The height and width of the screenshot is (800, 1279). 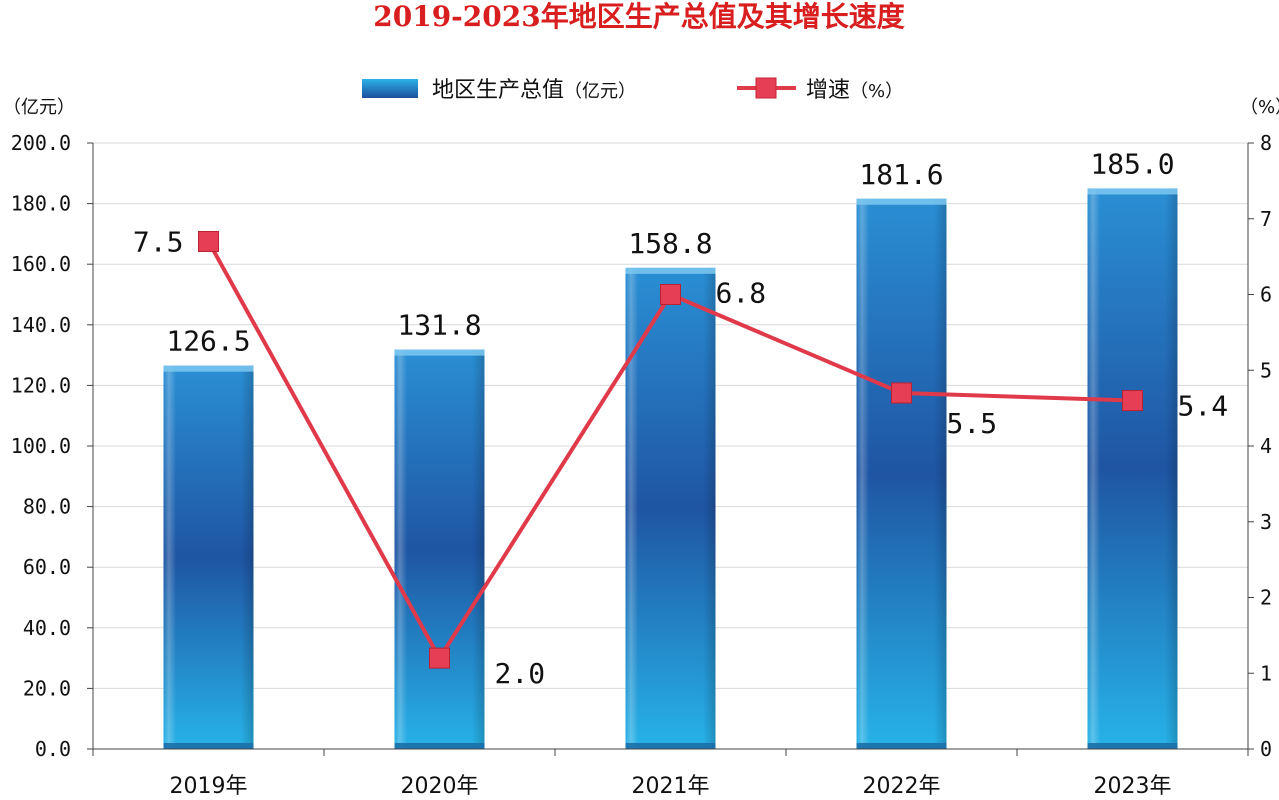 What do you see at coordinates (1203, 406) in the screenshot?
I see `growth-value-label: 5.4` at bounding box center [1203, 406].